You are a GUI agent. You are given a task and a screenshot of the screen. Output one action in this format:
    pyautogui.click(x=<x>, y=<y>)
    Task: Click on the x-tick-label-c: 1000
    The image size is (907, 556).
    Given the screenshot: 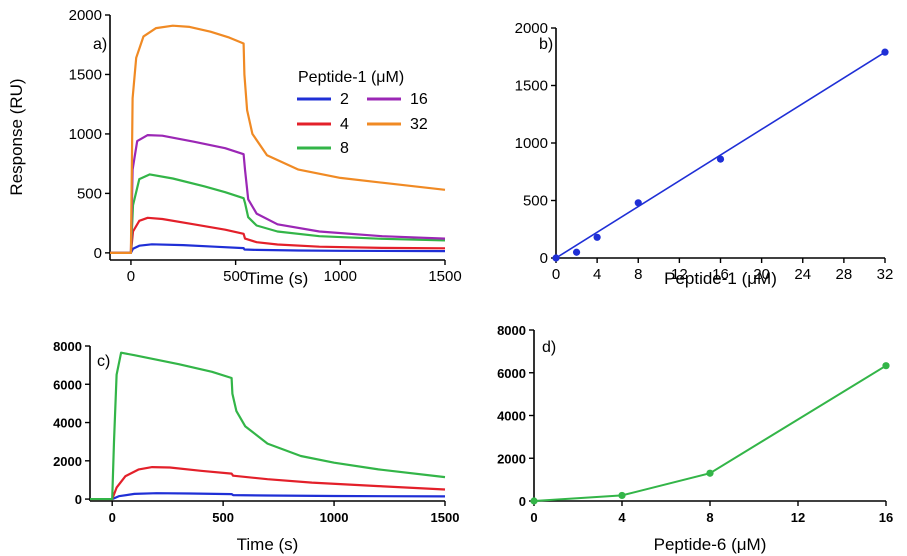 What is the action you would take?
    pyautogui.click(x=334, y=517)
    